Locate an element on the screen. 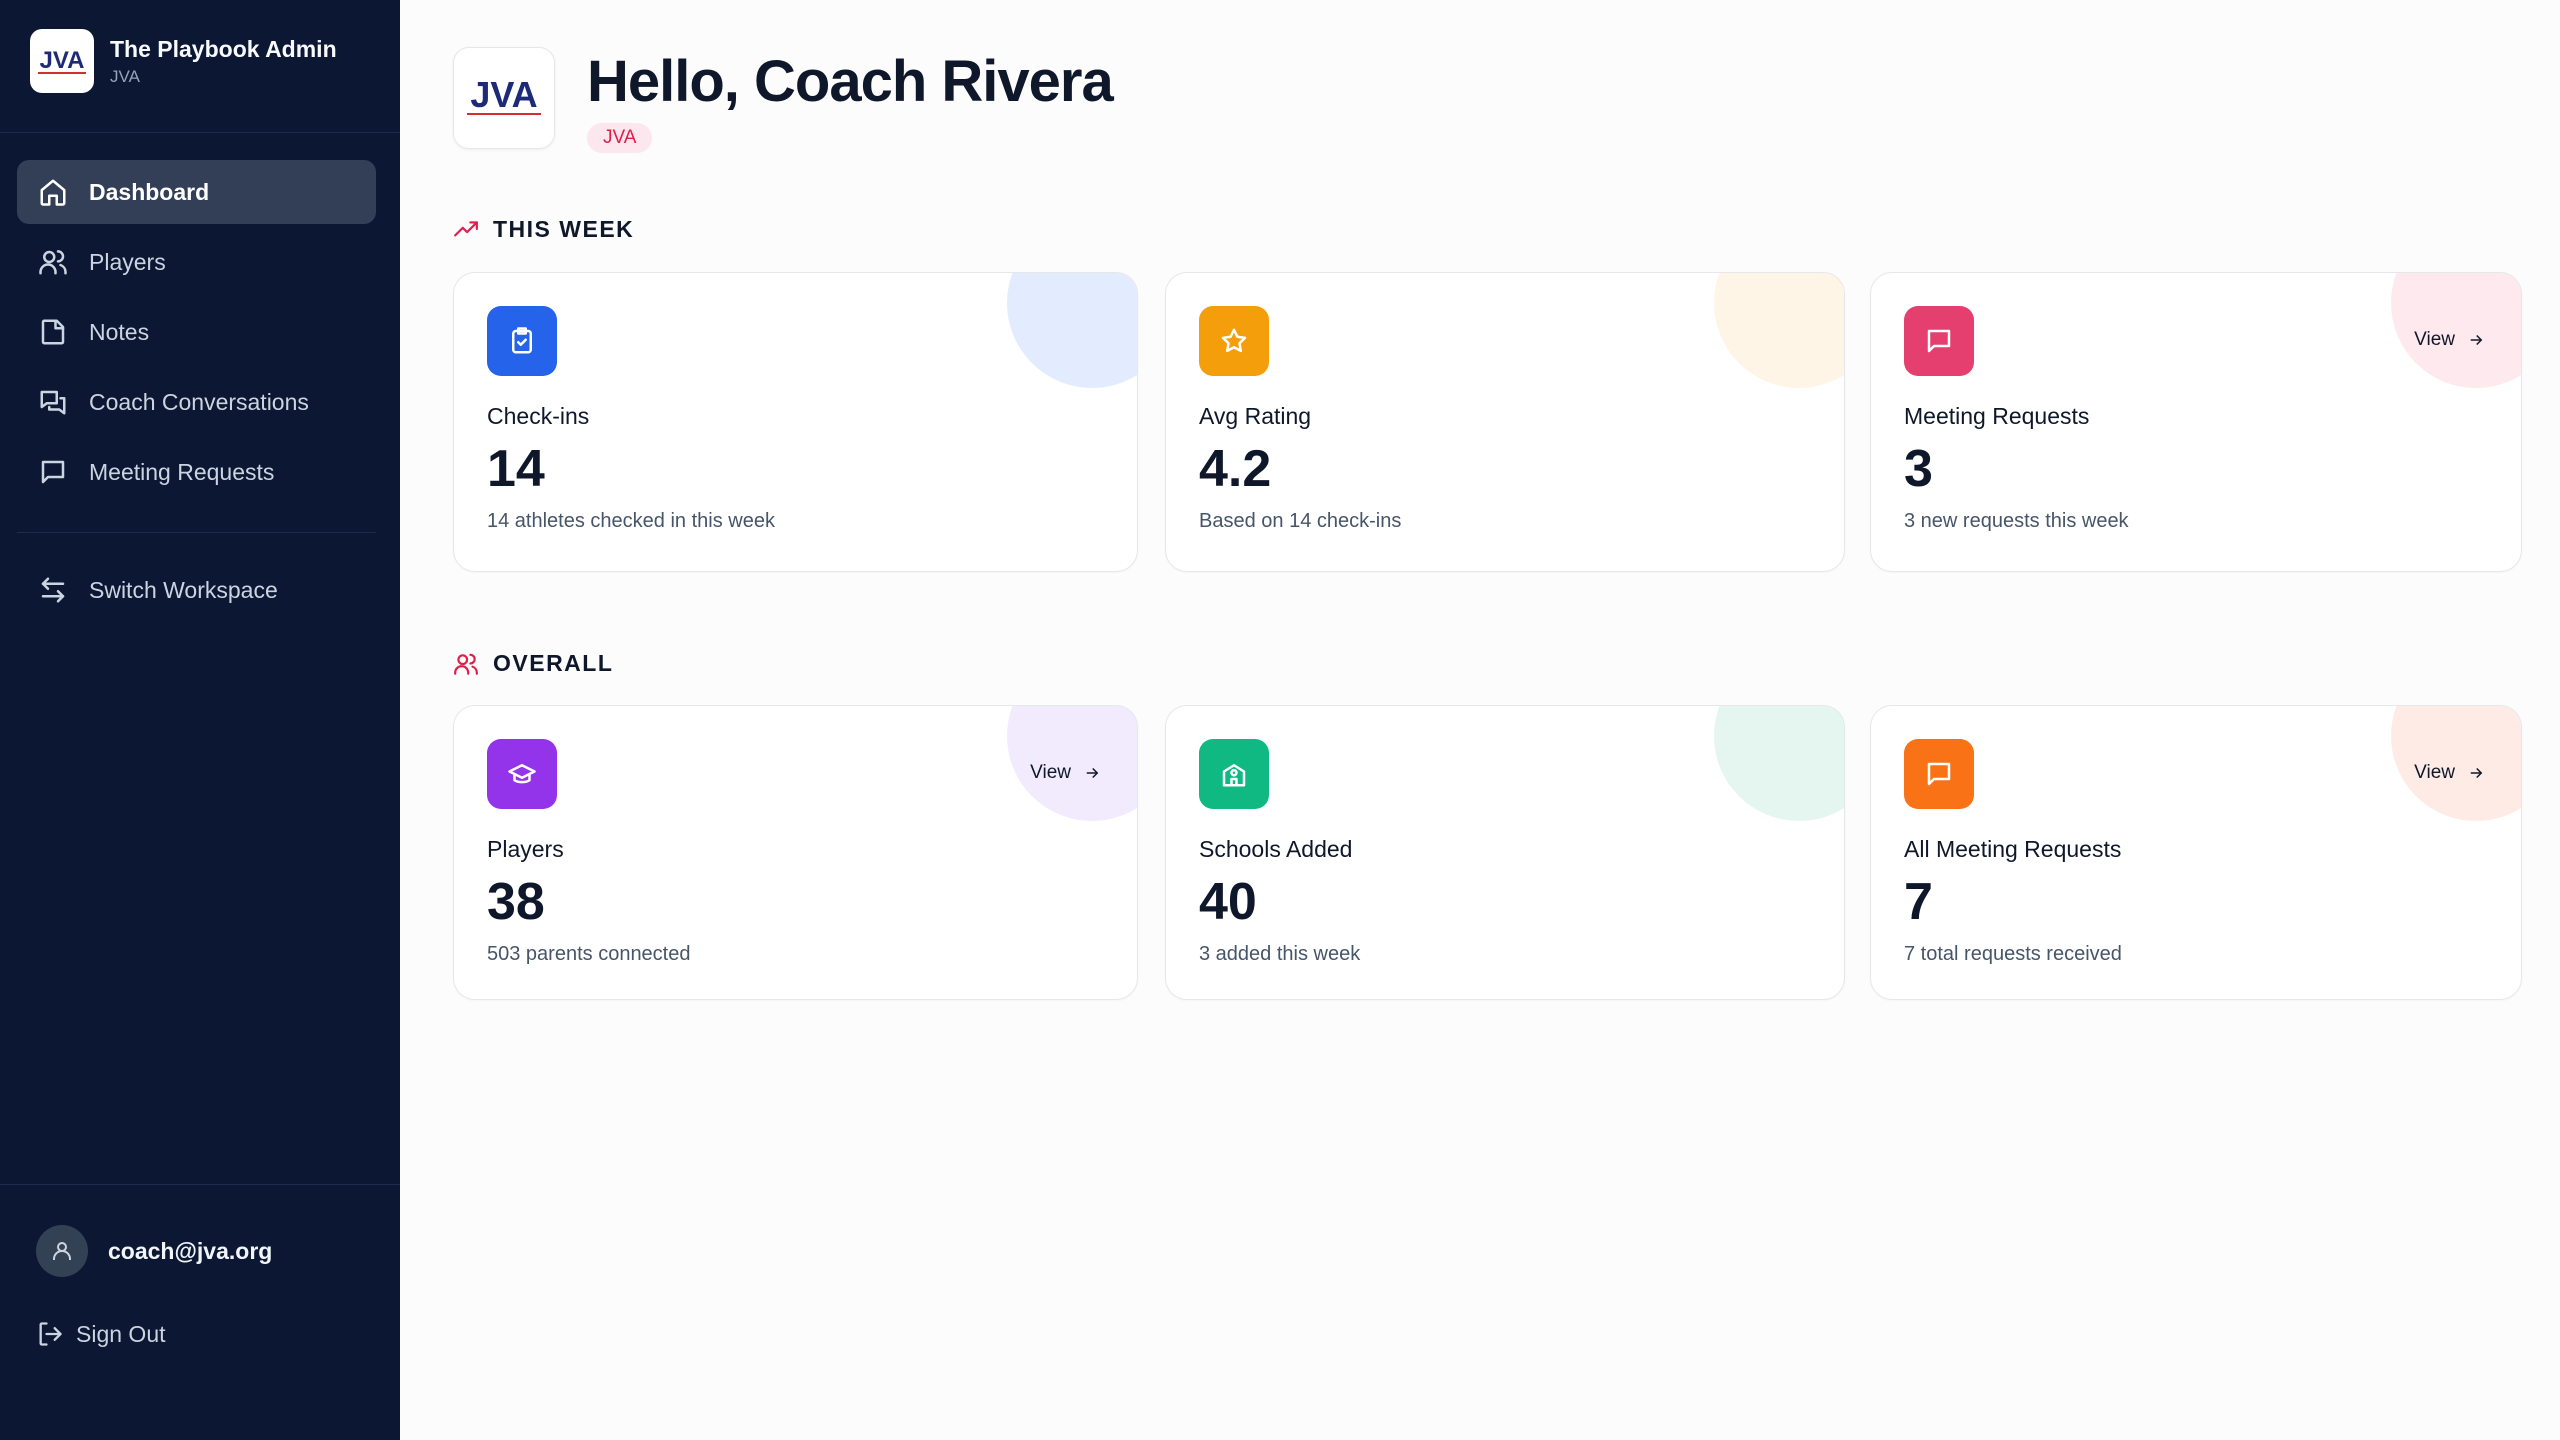  sidebar-item-label: Notes is located at coordinates (119, 331).